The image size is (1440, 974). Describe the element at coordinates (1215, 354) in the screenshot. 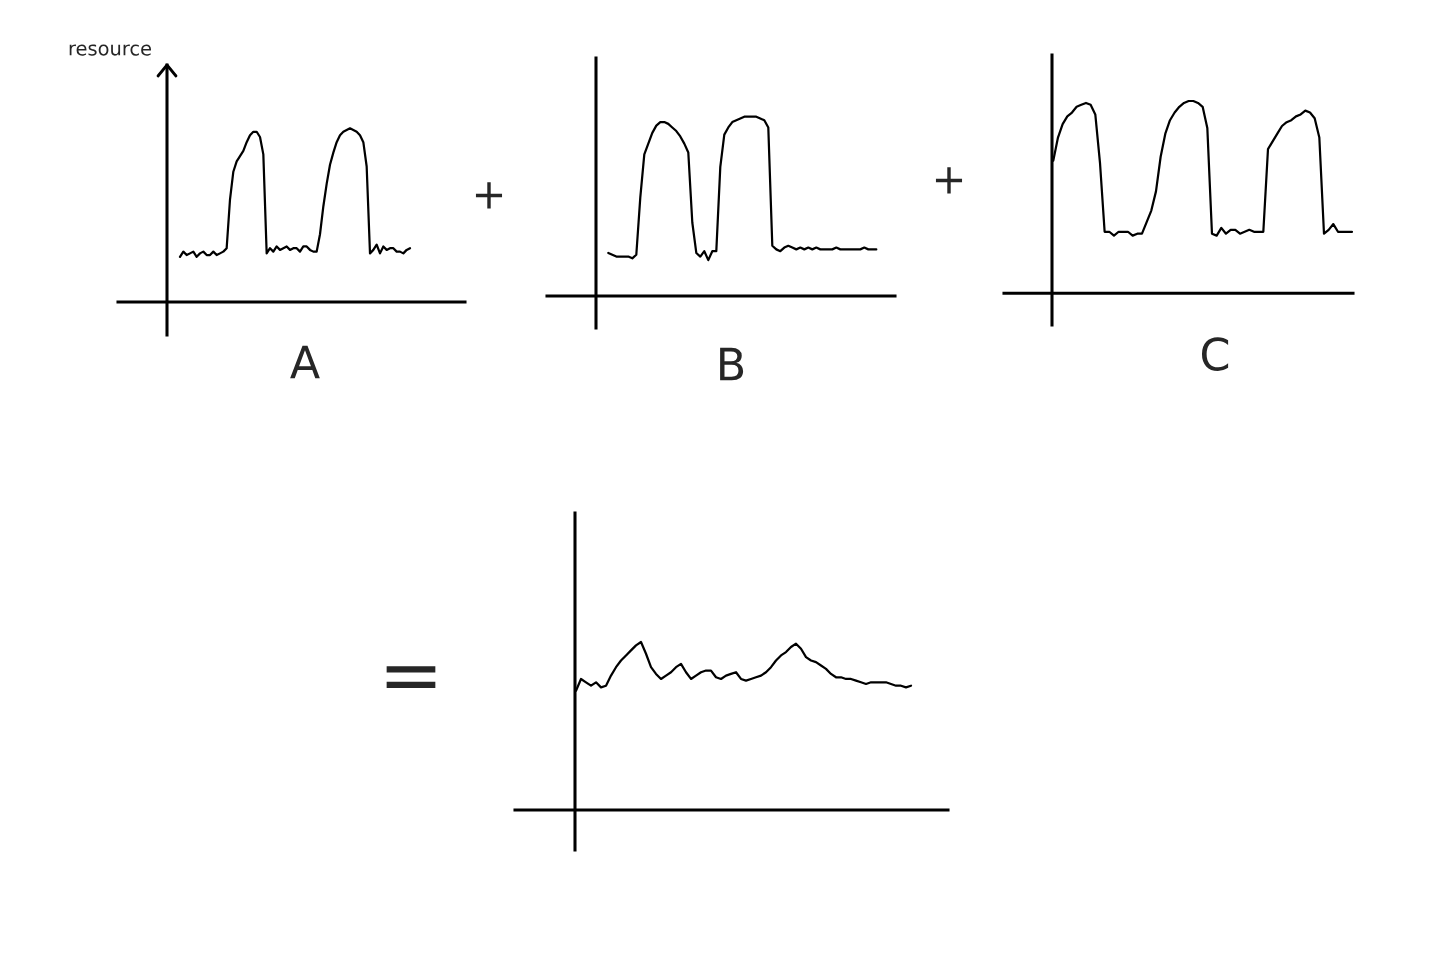

I see `x-axis-title: C` at that location.